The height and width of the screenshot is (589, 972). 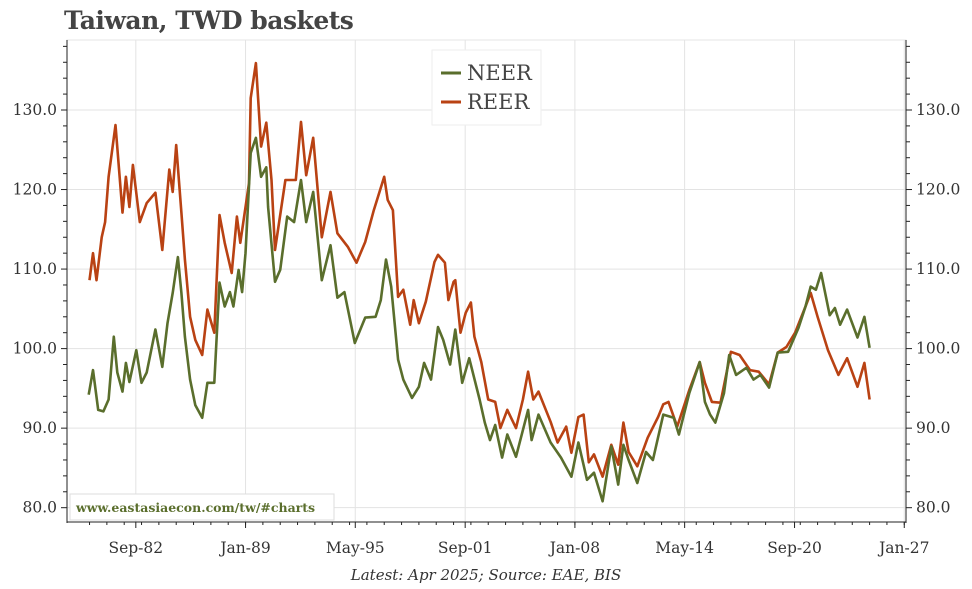 I want to click on y-tick-label-left: 80.0, so click(x=39, y=508).